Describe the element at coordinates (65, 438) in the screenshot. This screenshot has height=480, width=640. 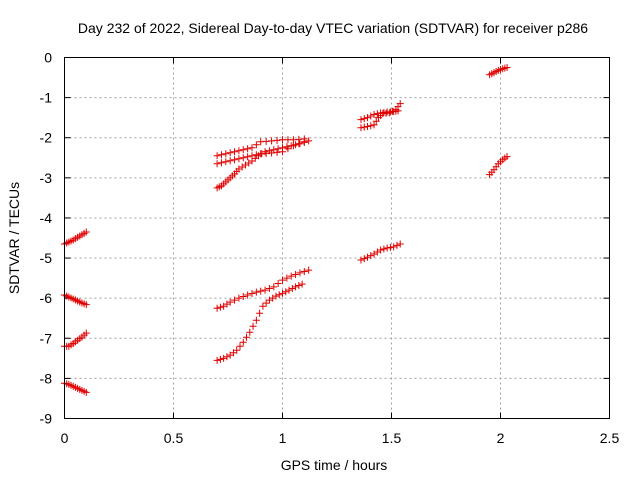
I see `x-tick-label: 0` at that location.